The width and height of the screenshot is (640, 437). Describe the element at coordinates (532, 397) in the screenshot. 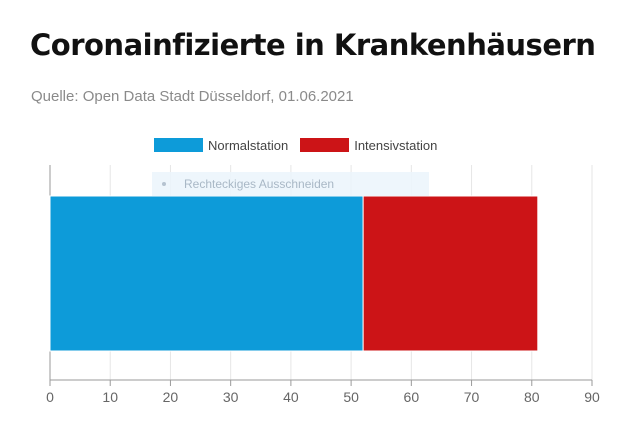

I see `x-tick-label: 80` at that location.